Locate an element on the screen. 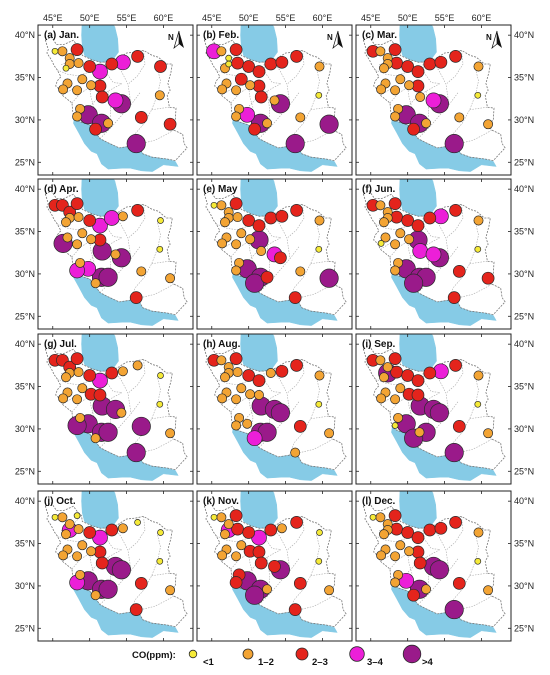 This screenshot has height=675, width=550. north-label: N is located at coordinates (330, 37).